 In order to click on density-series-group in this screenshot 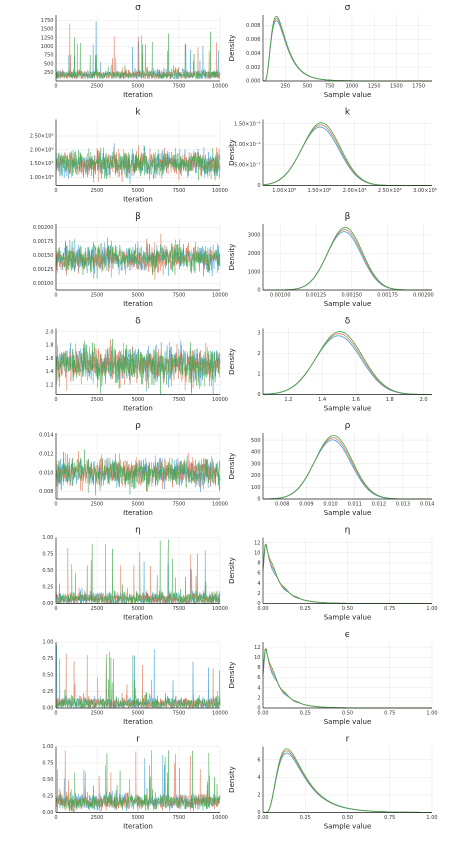, I will do `click(347, 467)`.